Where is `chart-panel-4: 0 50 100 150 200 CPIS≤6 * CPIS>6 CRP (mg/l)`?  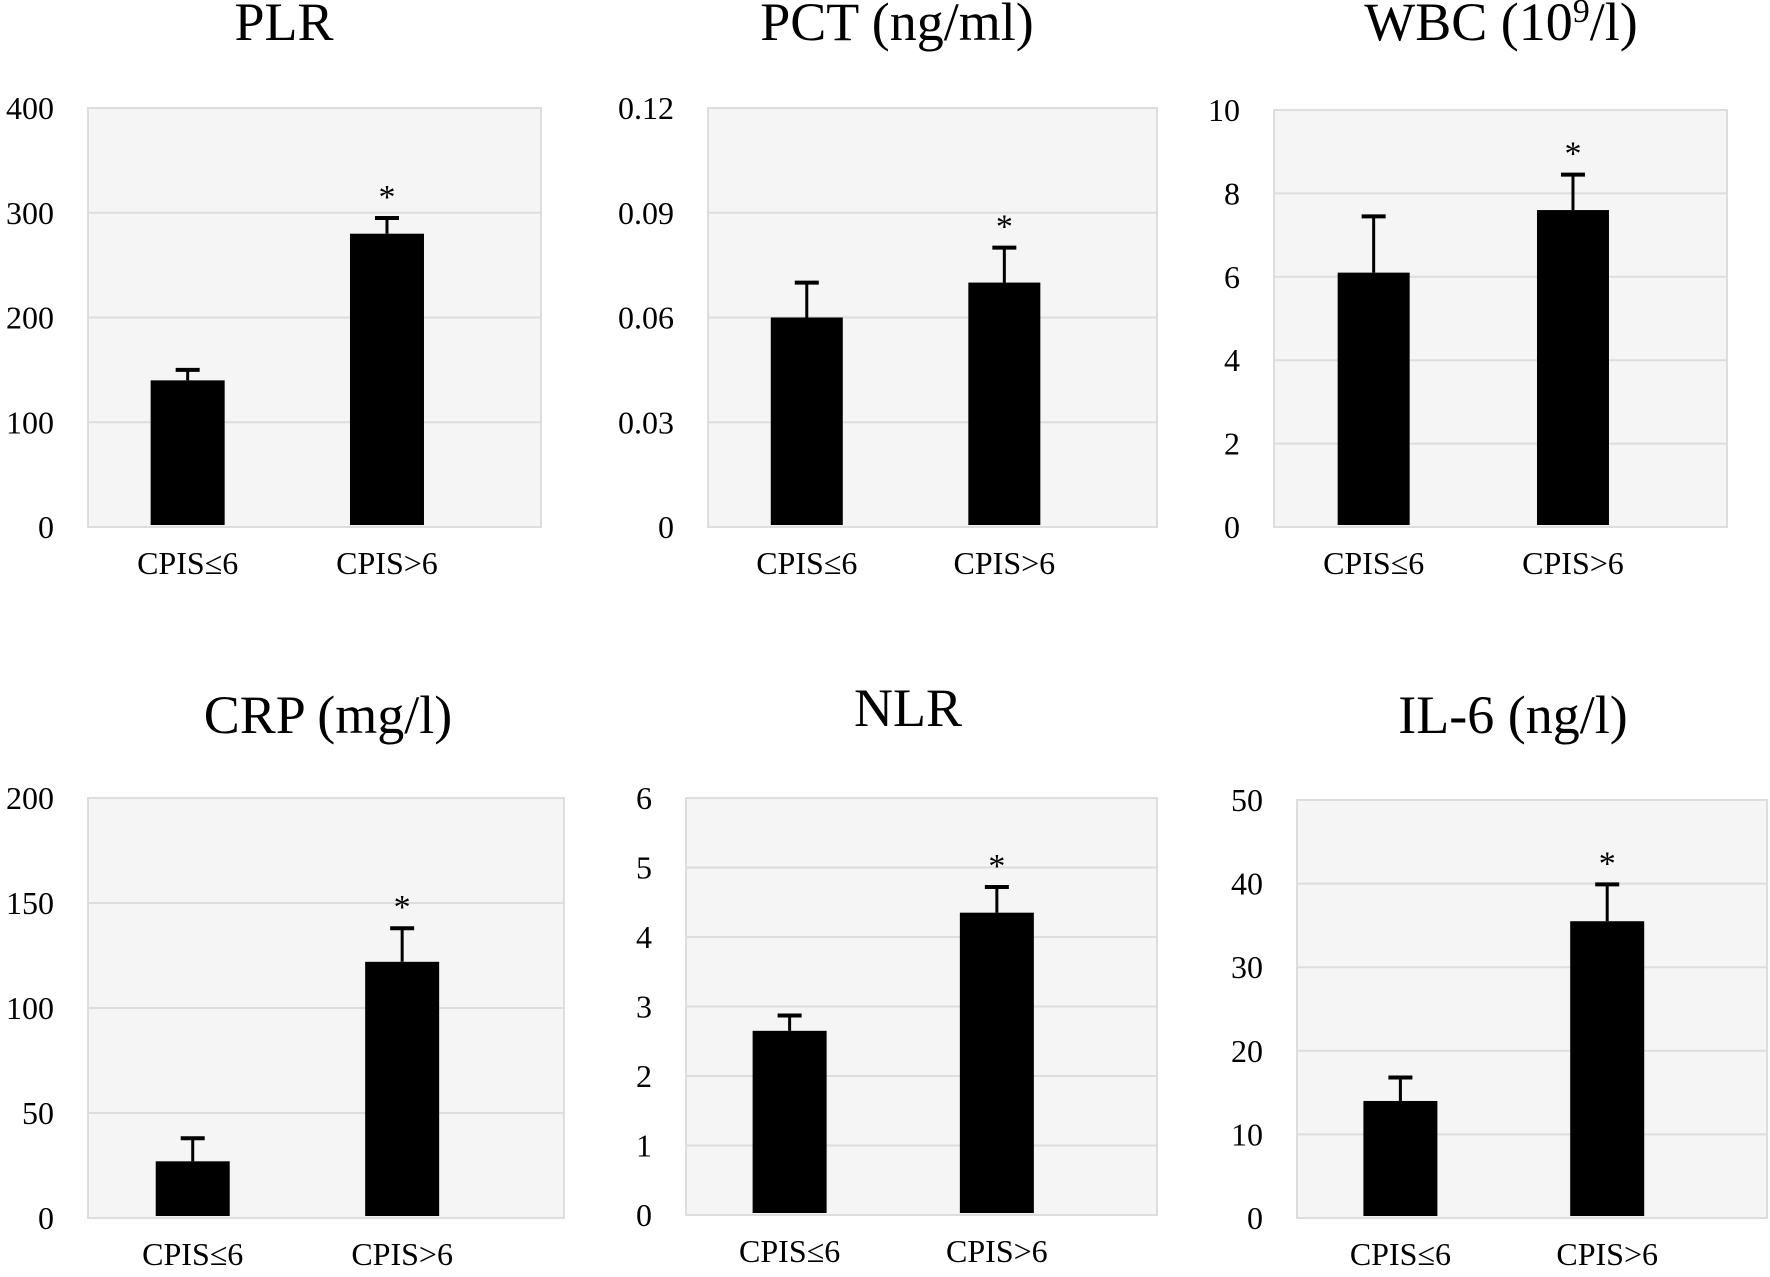
chart-panel-4: 0 50 100 150 200 CPIS≤6 * CPIS>6 CRP (mg/l) is located at coordinates (285, 978).